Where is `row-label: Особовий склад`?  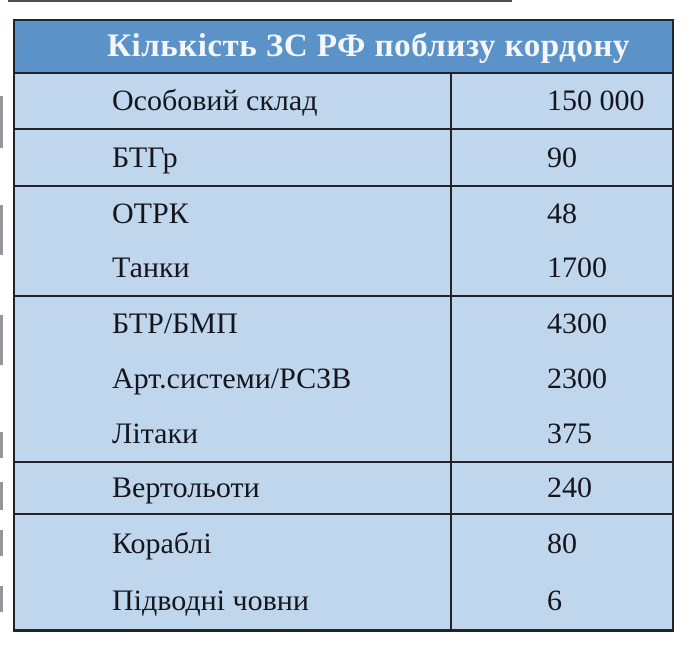 row-label: Особовий склад is located at coordinates (215, 100).